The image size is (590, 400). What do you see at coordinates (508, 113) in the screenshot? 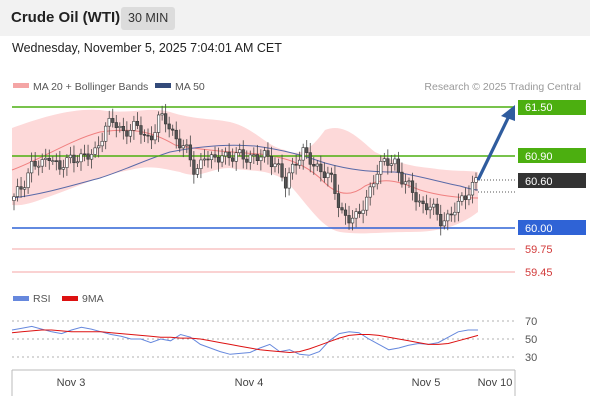
I see `forecast-arrowhead` at bounding box center [508, 113].